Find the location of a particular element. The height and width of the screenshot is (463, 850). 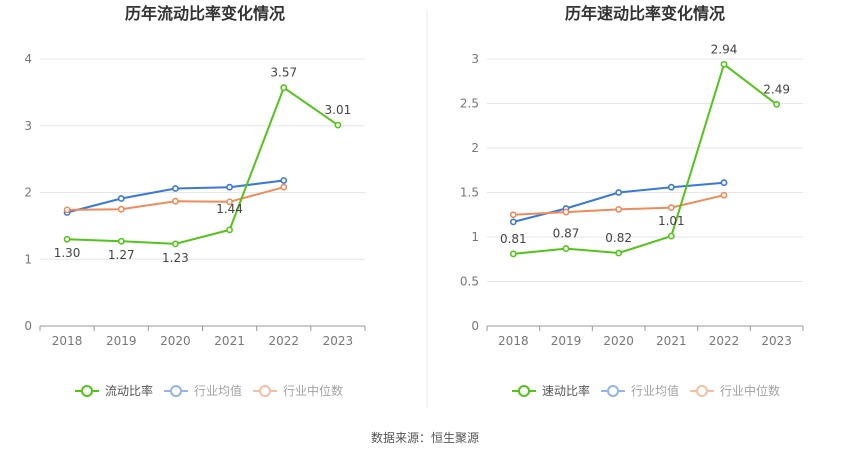

legend-item: 速动比率 is located at coordinates (551, 390).